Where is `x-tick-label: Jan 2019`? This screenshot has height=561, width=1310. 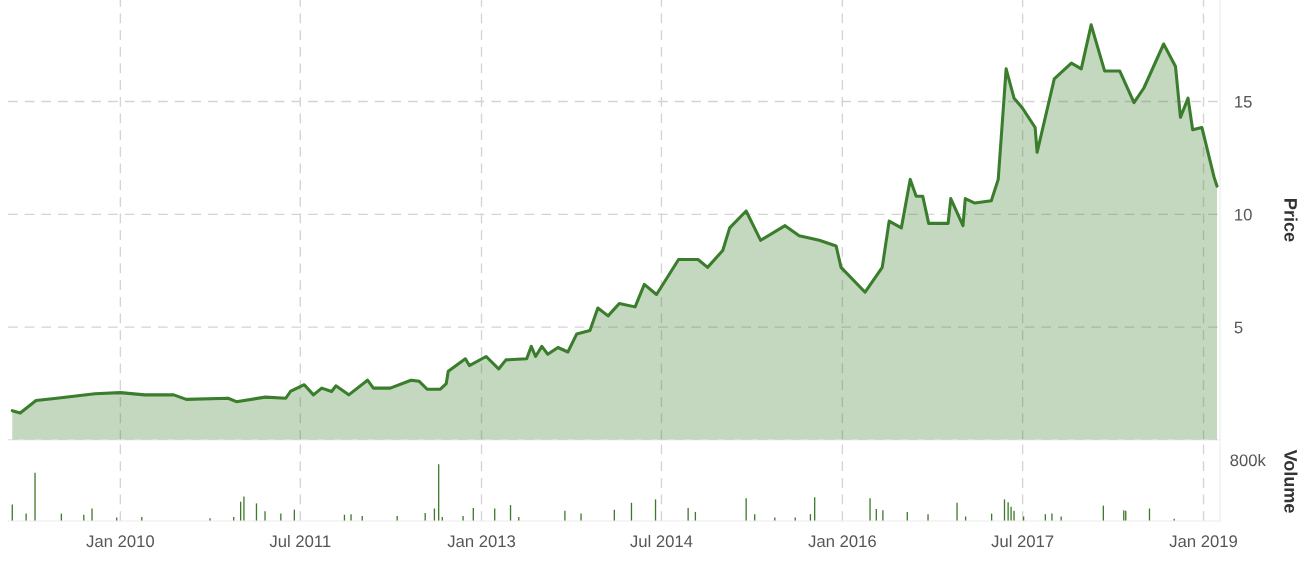
x-tick-label: Jan 2019 is located at coordinates (1203, 541).